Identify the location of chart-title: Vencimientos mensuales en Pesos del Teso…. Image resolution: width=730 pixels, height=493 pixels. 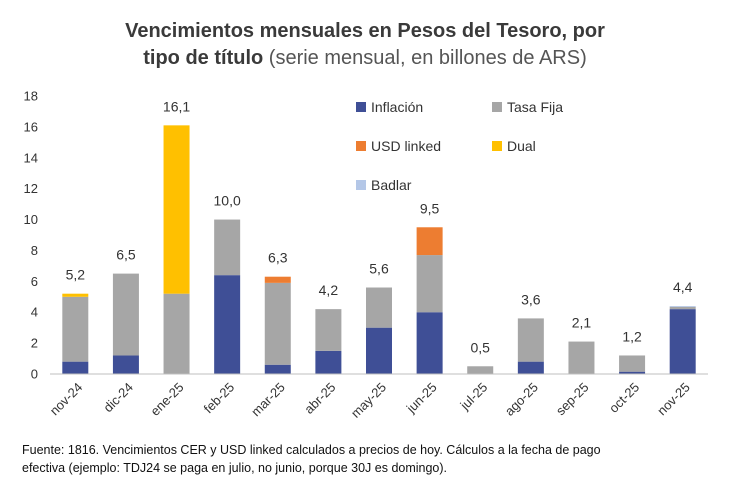
(365, 45).